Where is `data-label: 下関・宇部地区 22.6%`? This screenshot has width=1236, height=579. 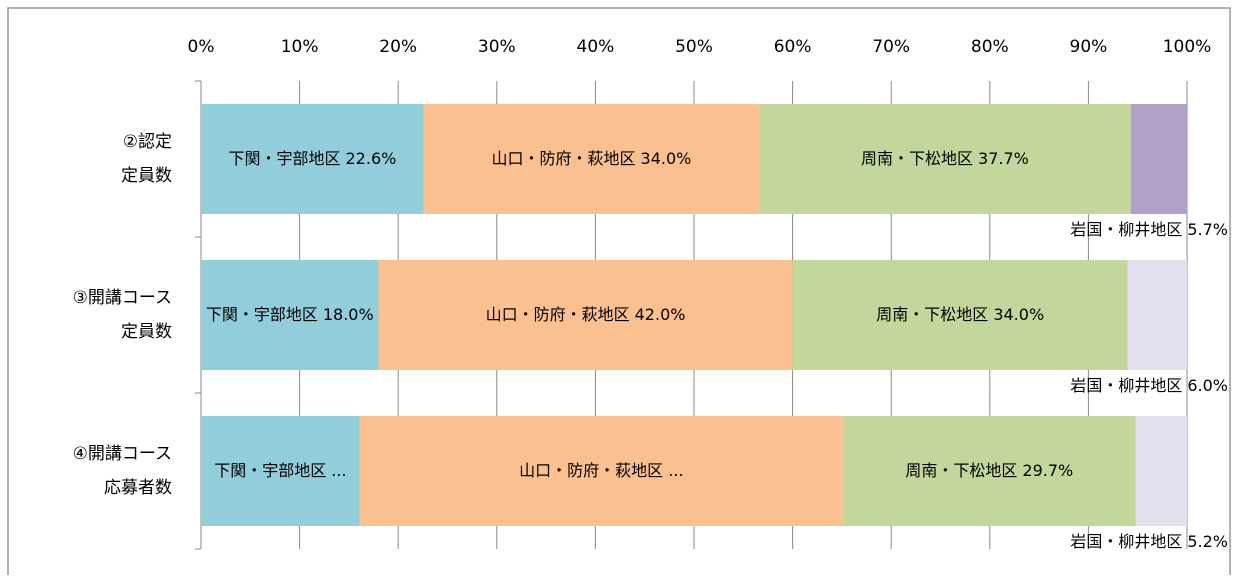
data-label: 下関・宇部地区 22.6% is located at coordinates (312, 158).